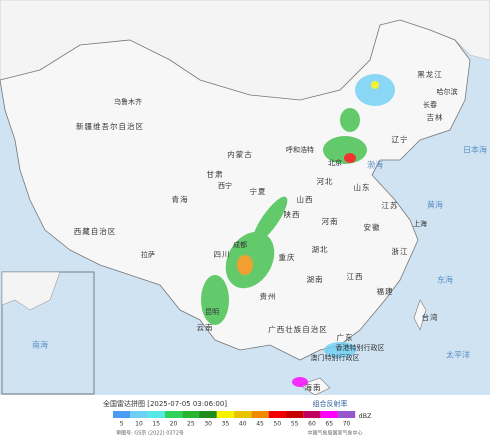 The image size is (490, 443). What do you see at coordinates (234, 419) in the screenshot?
I see `color-legend: 5 10 15 20 25 30 35 40 45 50 55 60 65 70` at bounding box center [234, 419].